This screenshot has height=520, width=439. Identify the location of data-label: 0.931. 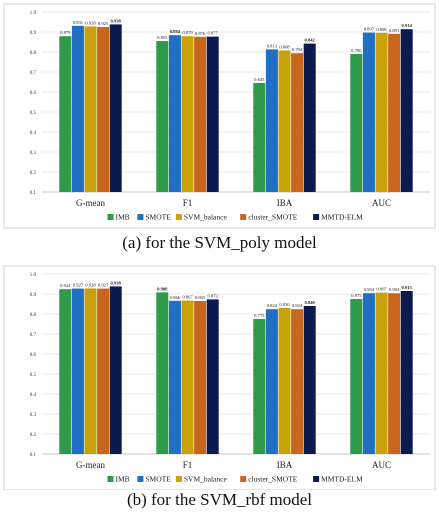
(78, 22).